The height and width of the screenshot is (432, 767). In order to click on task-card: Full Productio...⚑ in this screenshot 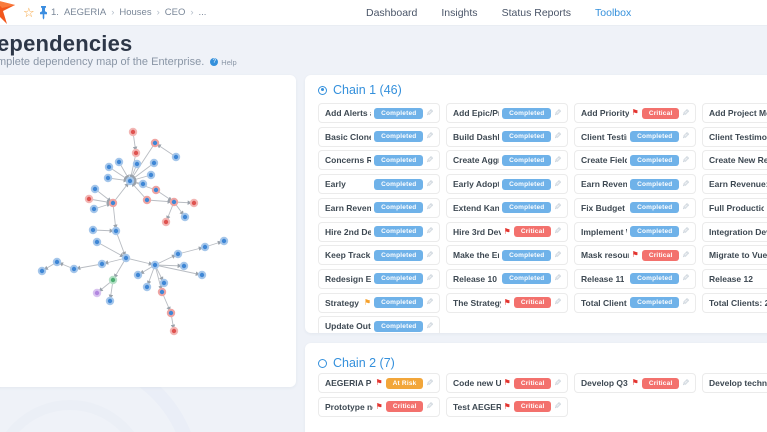, I will do `click(734, 207)`.